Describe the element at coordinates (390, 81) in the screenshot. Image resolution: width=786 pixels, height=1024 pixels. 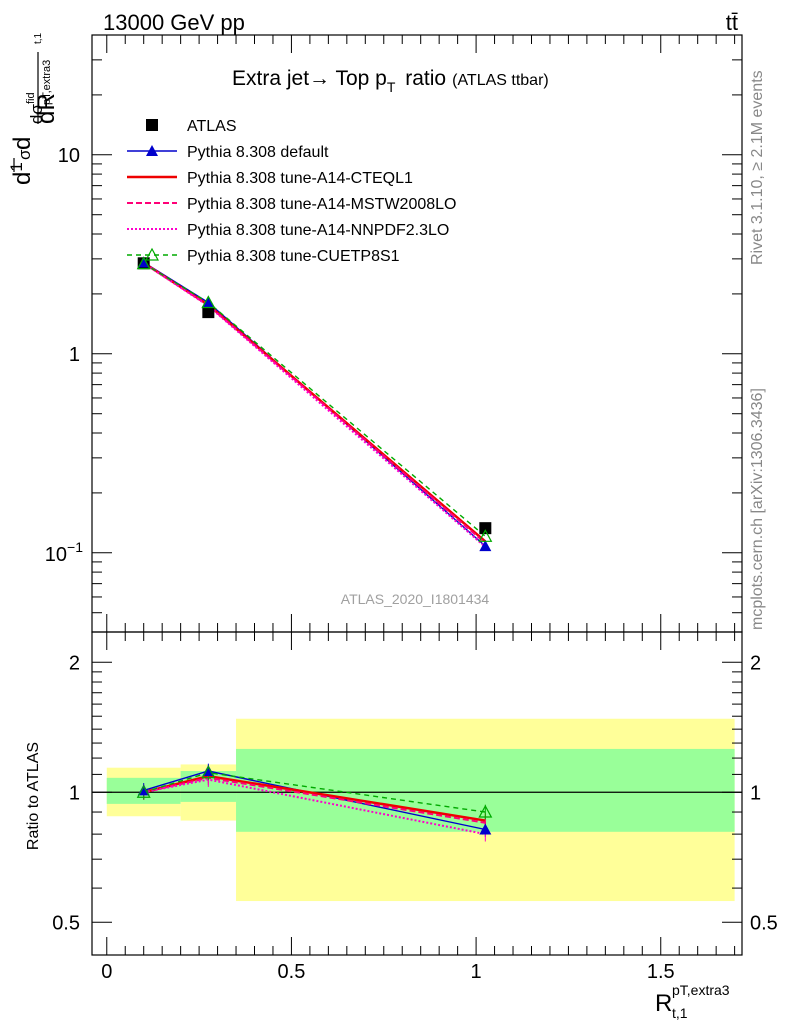
I see `chart-title: Extra jet→ Top pT ratio (ATLAS ttbar)` at that location.